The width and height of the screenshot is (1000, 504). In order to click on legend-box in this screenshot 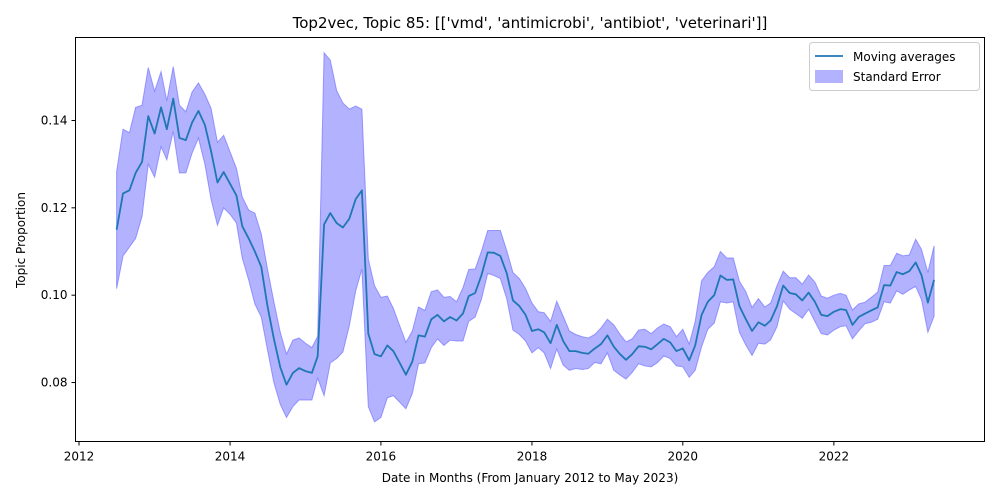, I will do `click(894, 66)`.